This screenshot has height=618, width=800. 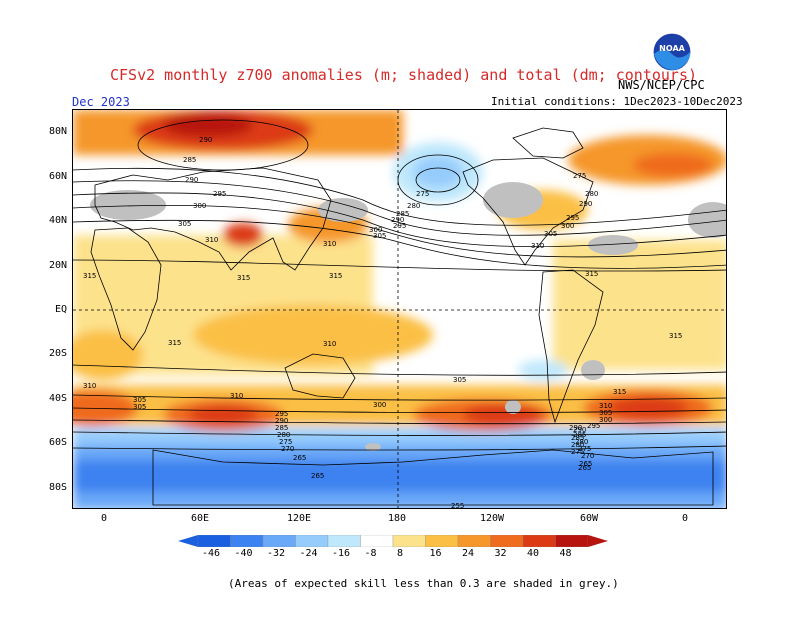 I want to click on colorbar-label: -8, so click(x=370, y=553).